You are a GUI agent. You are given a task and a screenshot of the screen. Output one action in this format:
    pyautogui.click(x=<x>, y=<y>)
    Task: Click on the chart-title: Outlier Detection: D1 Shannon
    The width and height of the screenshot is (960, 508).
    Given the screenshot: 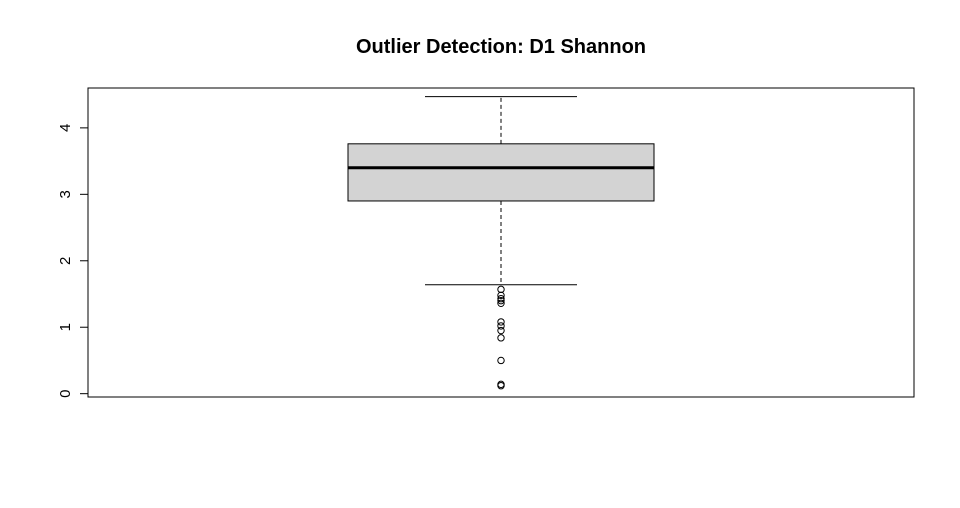 What is the action you would take?
    pyautogui.click(x=501, y=47)
    